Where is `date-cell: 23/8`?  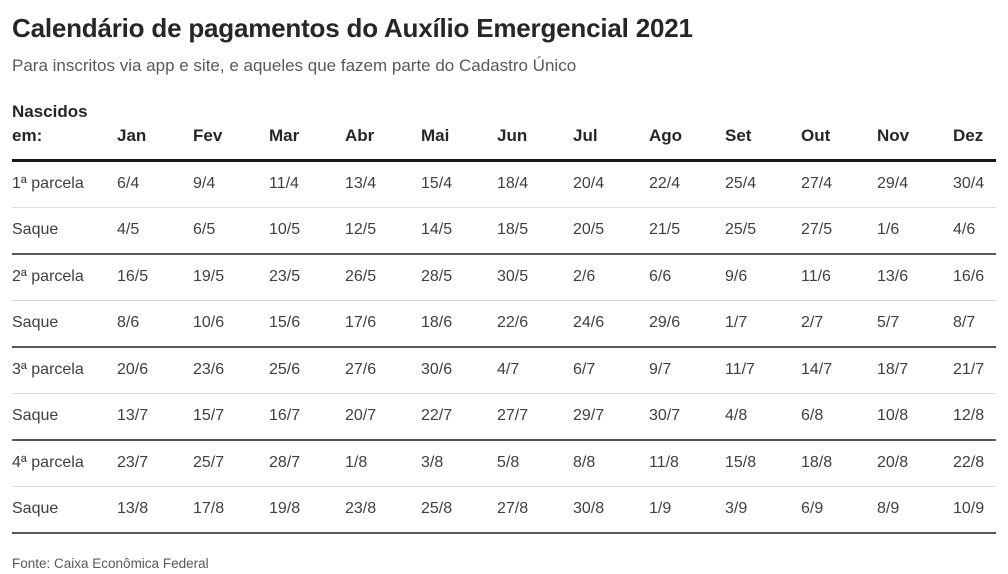
date-cell: 23/8 is located at coordinates (361, 509).